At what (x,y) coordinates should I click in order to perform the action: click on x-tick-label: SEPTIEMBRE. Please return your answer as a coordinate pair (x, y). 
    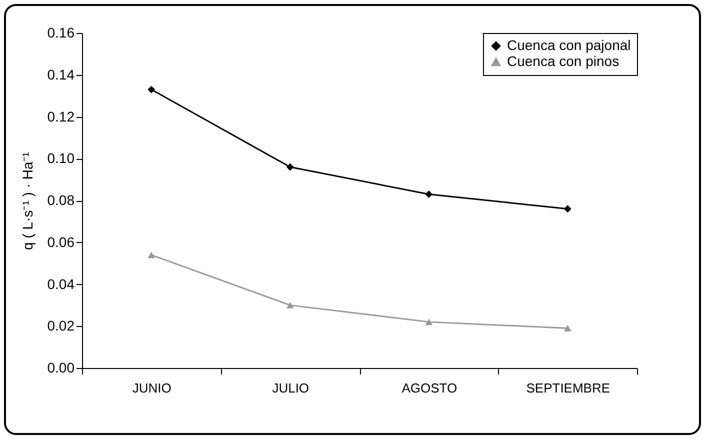
    Looking at the image, I should click on (568, 388).